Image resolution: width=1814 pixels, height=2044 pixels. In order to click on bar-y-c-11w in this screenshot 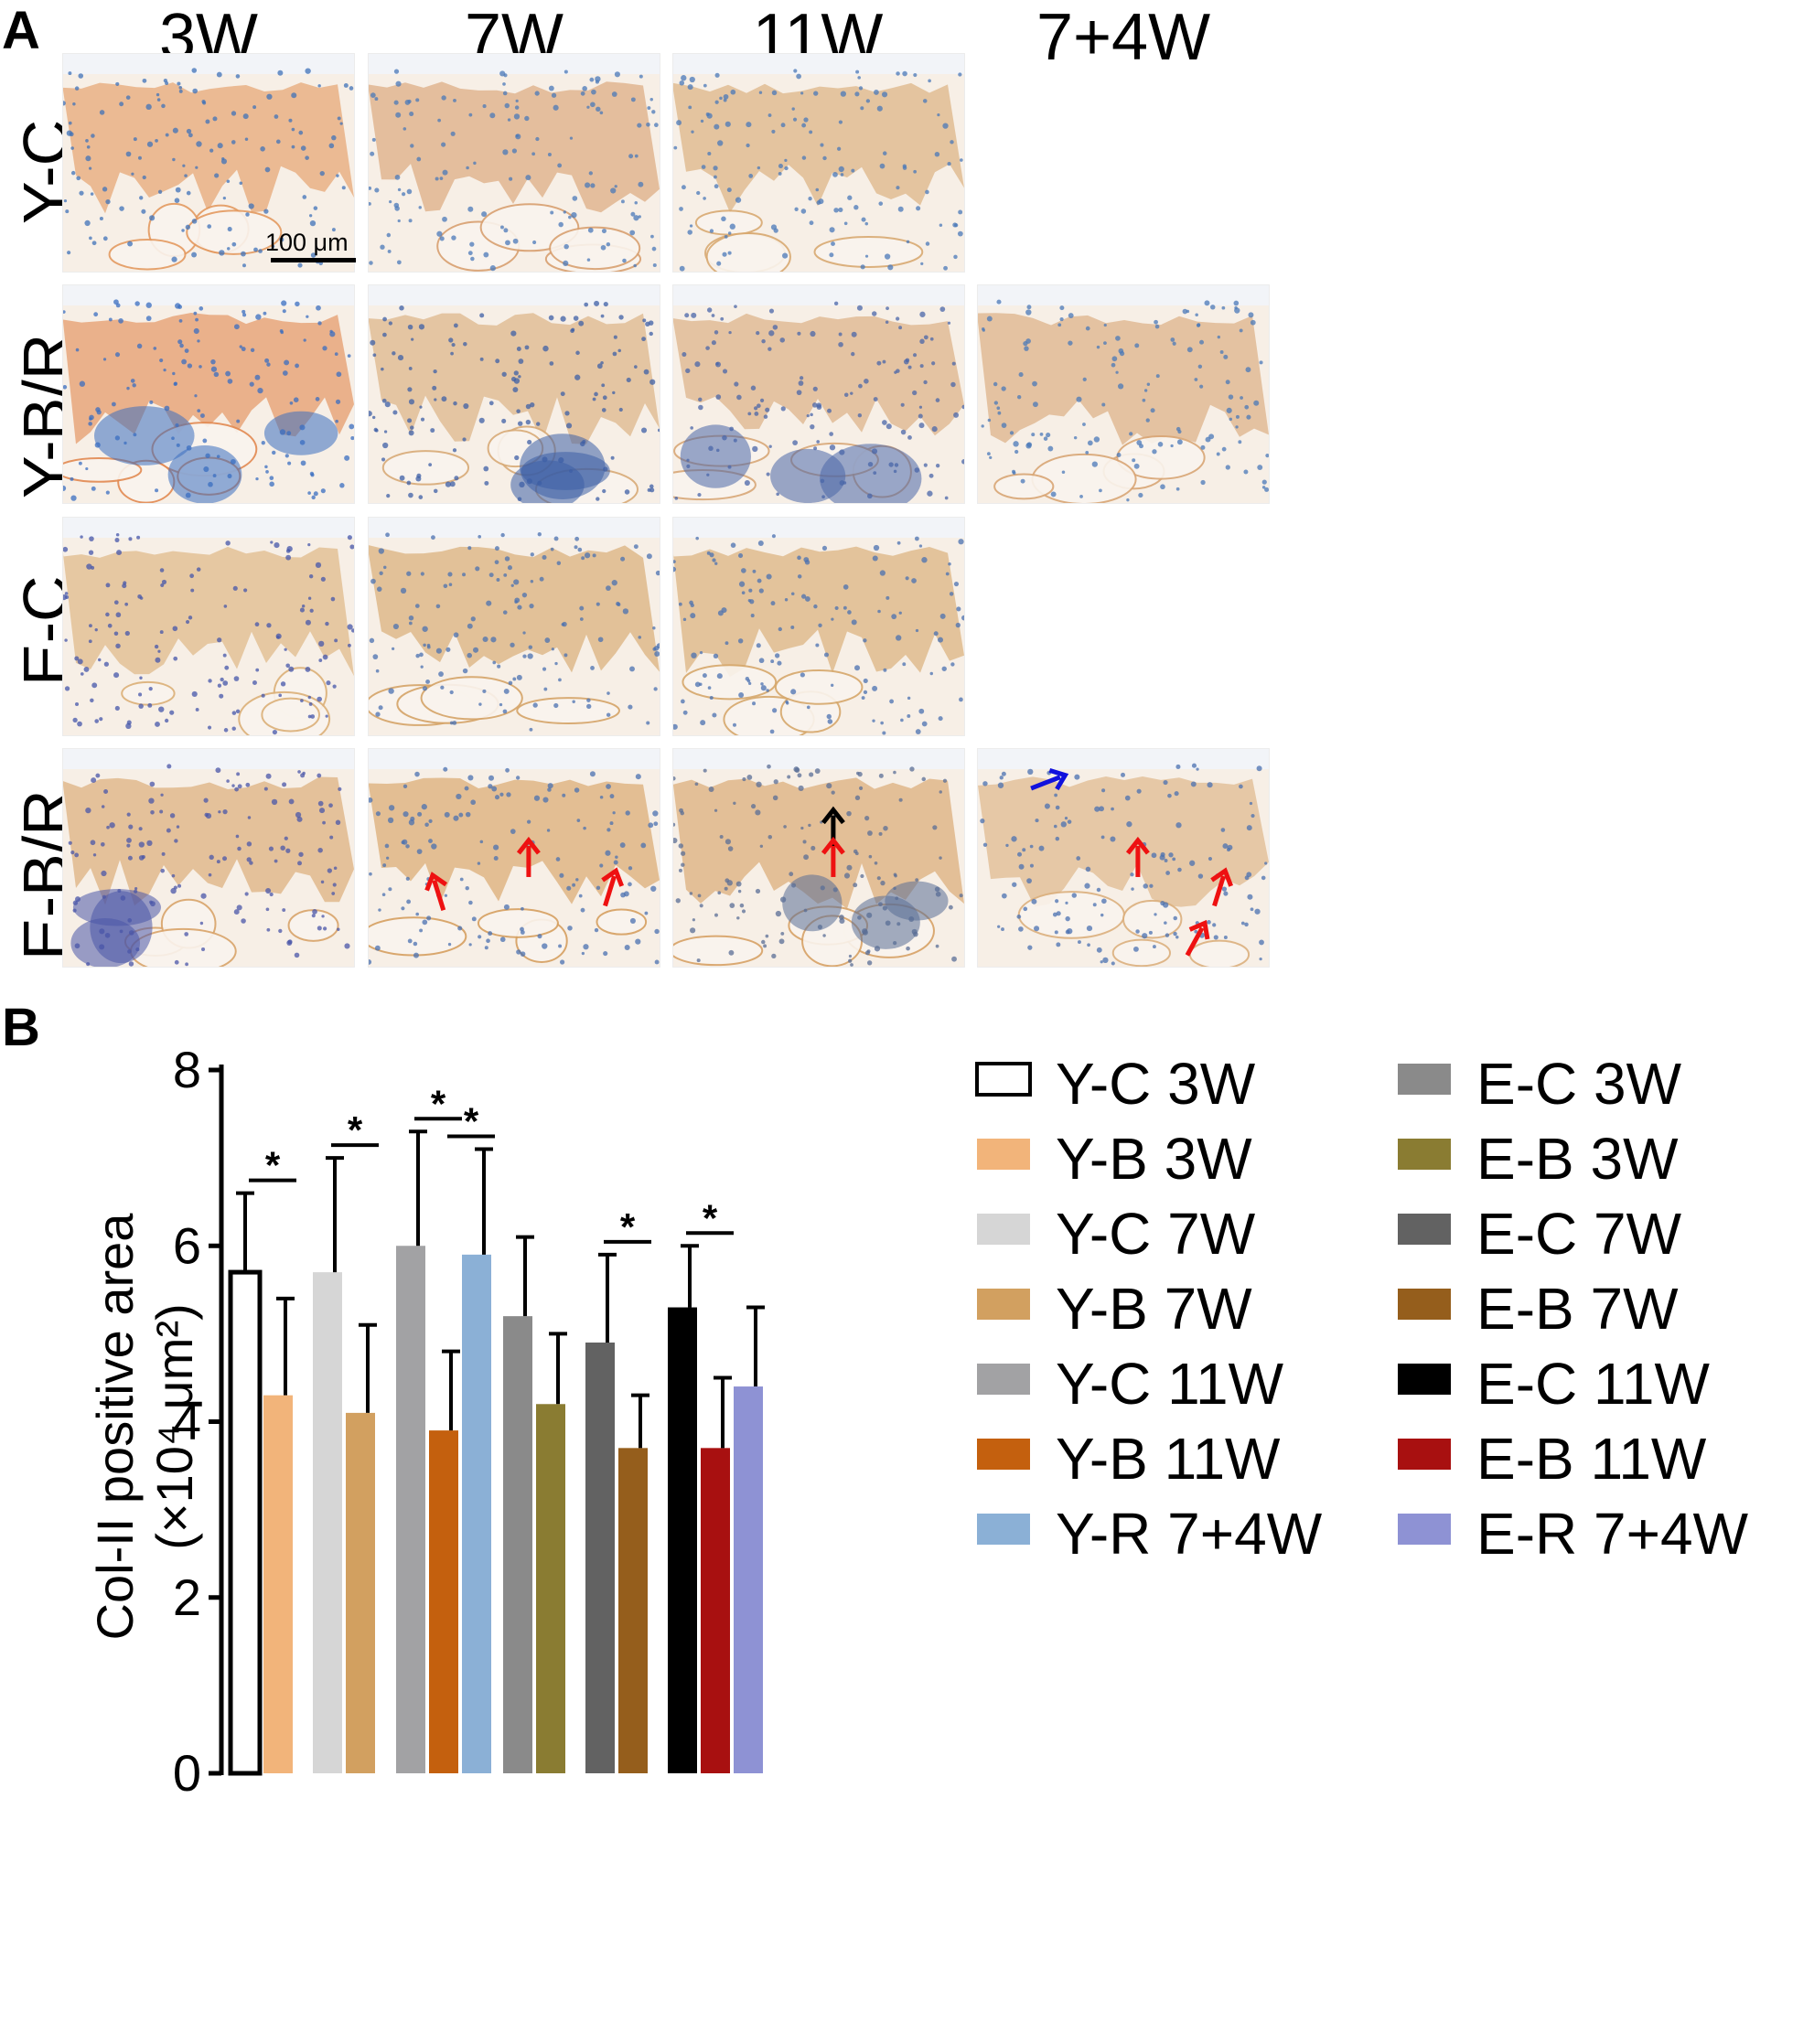, I will do `click(410, 1510)`.